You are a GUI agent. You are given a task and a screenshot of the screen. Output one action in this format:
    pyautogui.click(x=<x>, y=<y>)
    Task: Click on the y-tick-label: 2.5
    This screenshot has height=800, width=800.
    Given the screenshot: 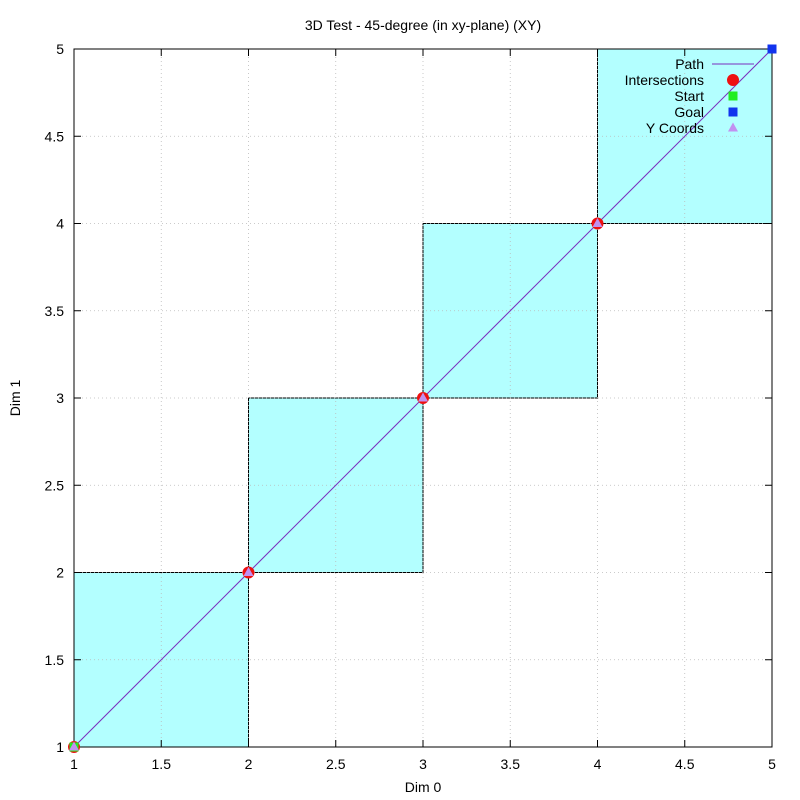 What is the action you would take?
    pyautogui.click(x=55, y=485)
    